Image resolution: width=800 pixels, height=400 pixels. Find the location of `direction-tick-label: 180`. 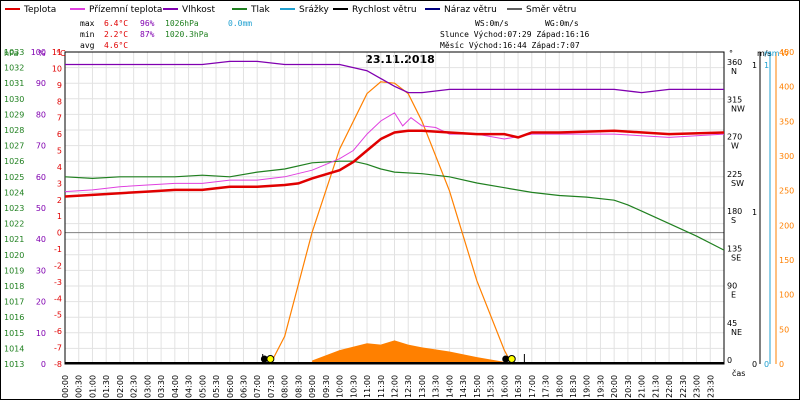

direction-tick-label: 180 is located at coordinates (734, 211).